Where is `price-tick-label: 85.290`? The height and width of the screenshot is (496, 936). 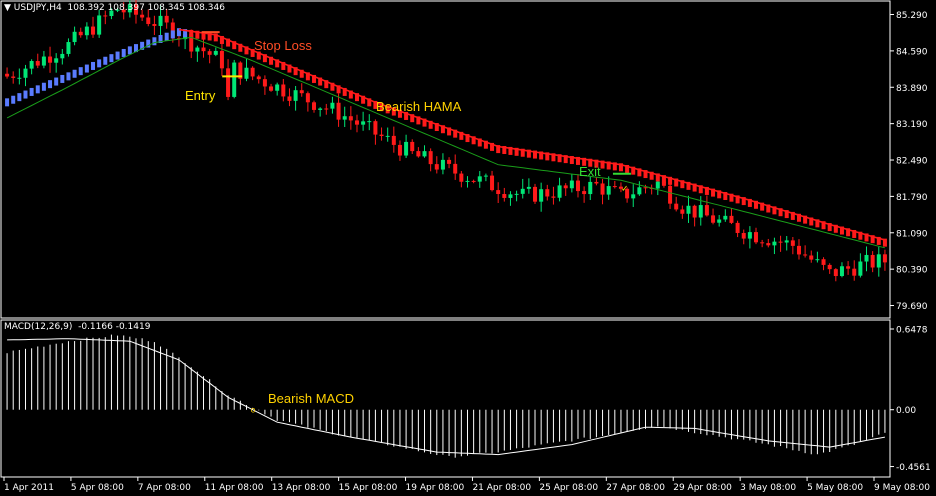 price-tick-label: 85.290 is located at coordinates (912, 16).